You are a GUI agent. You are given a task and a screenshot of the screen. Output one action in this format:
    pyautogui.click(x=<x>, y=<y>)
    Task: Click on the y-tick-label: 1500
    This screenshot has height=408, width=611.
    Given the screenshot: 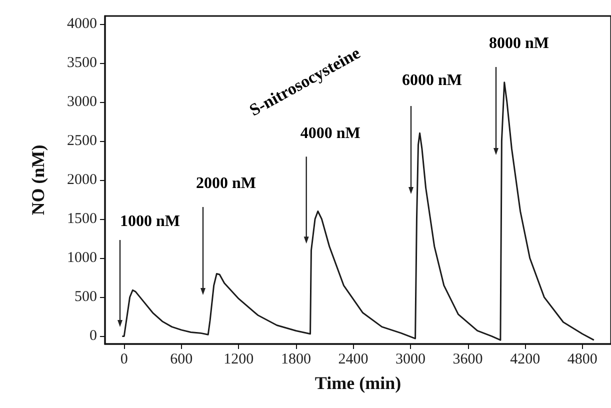 What is the action you would take?
    pyautogui.click(x=82, y=219)
    